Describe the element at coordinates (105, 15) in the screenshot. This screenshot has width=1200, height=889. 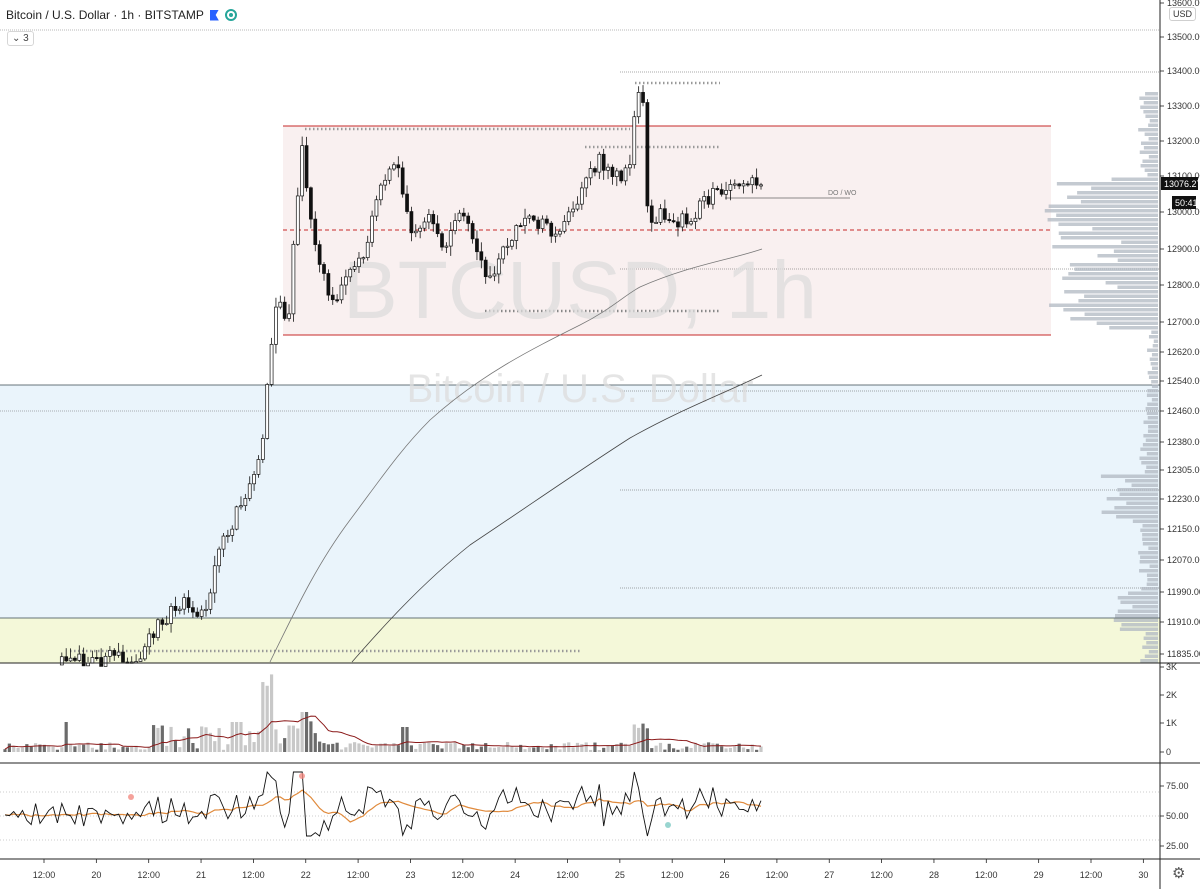
I see `symbol-title: Bitcoin / U.S. Dollar · 1h · BITSTAMP` at that location.